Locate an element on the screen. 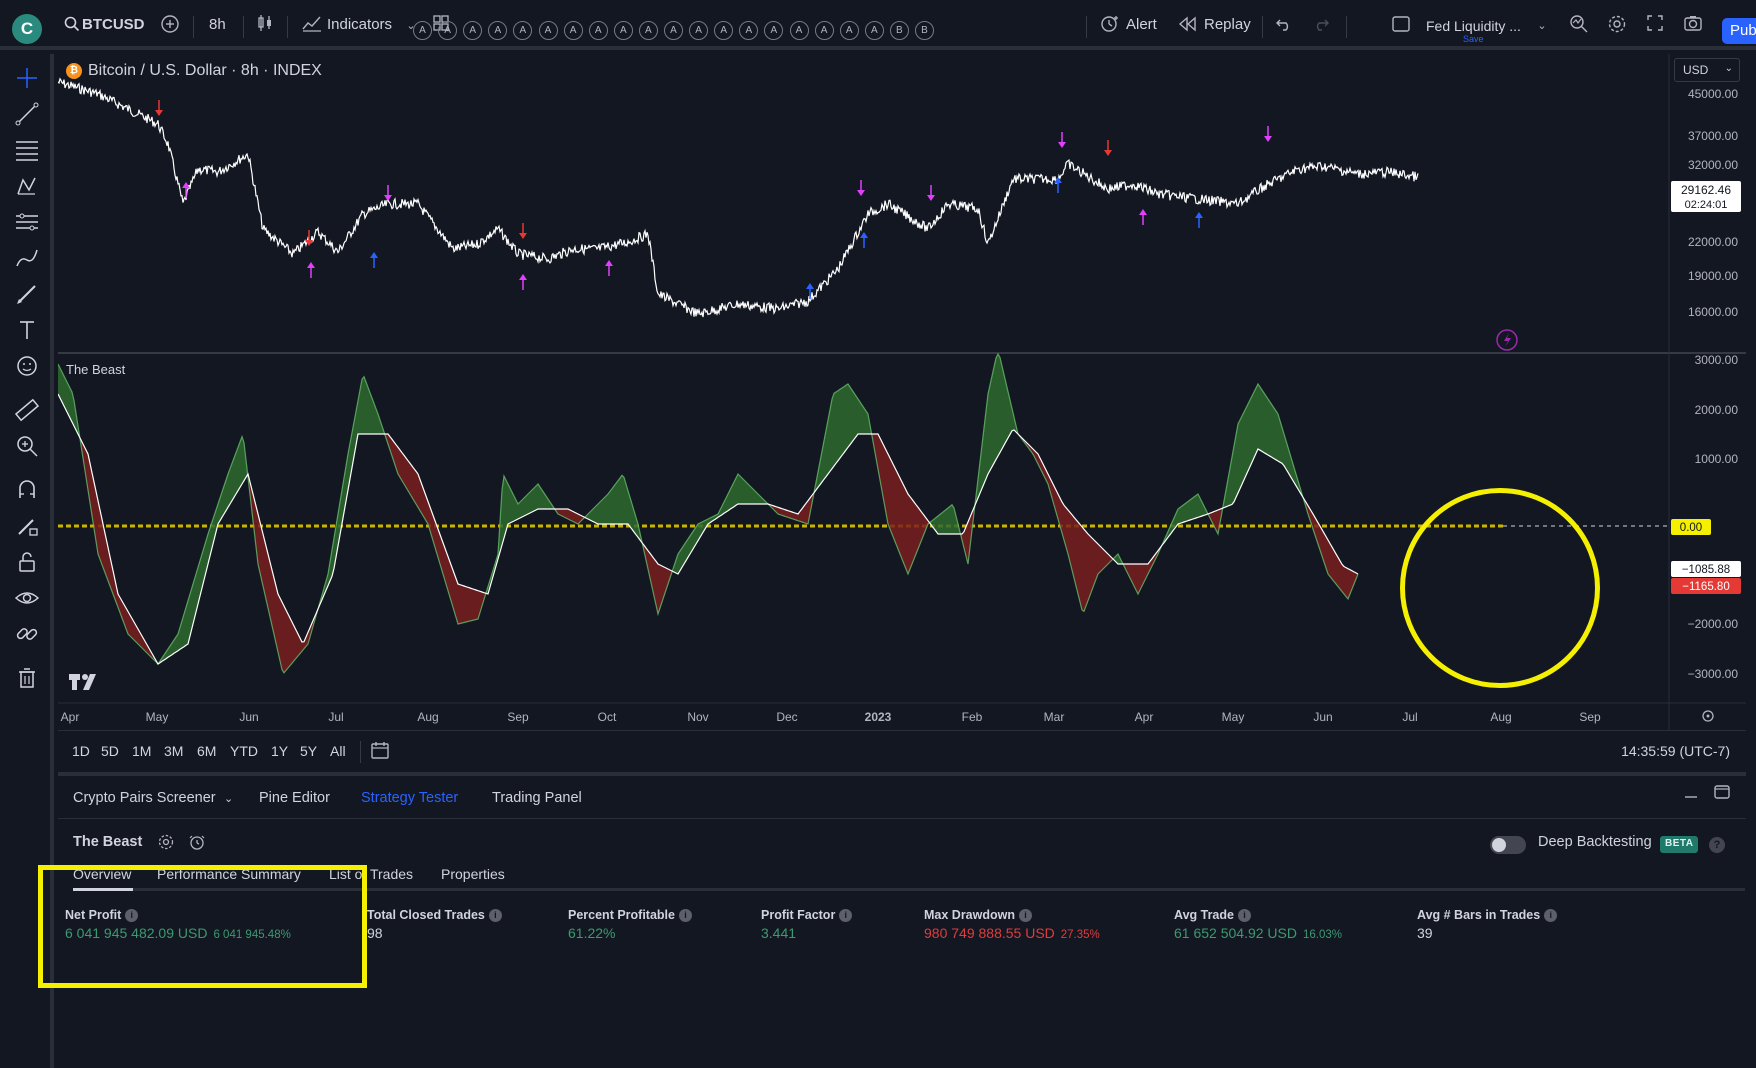  script-shortcut-21: B is located at coordinates (924, 30).